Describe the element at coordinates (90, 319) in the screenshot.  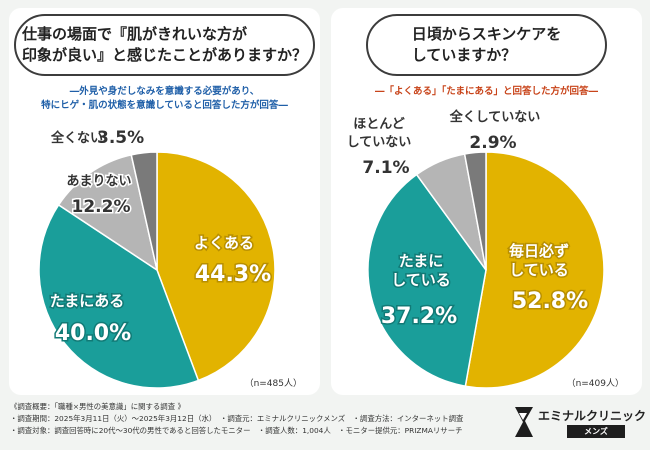
I see `slice-label-group: たまにある 40.0%` at that location.